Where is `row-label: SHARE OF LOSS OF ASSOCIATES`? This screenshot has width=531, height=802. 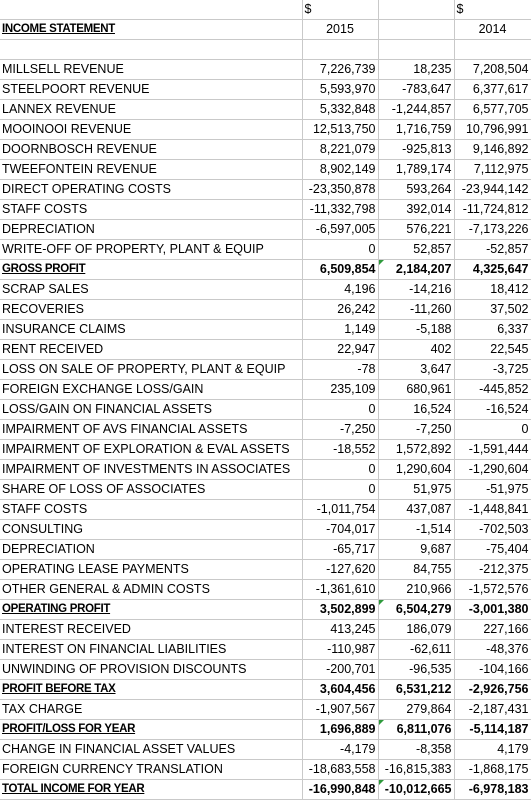 row-label: SHARE OF LOSS OF ASSOCIATES is located at coordinates (151, 489).